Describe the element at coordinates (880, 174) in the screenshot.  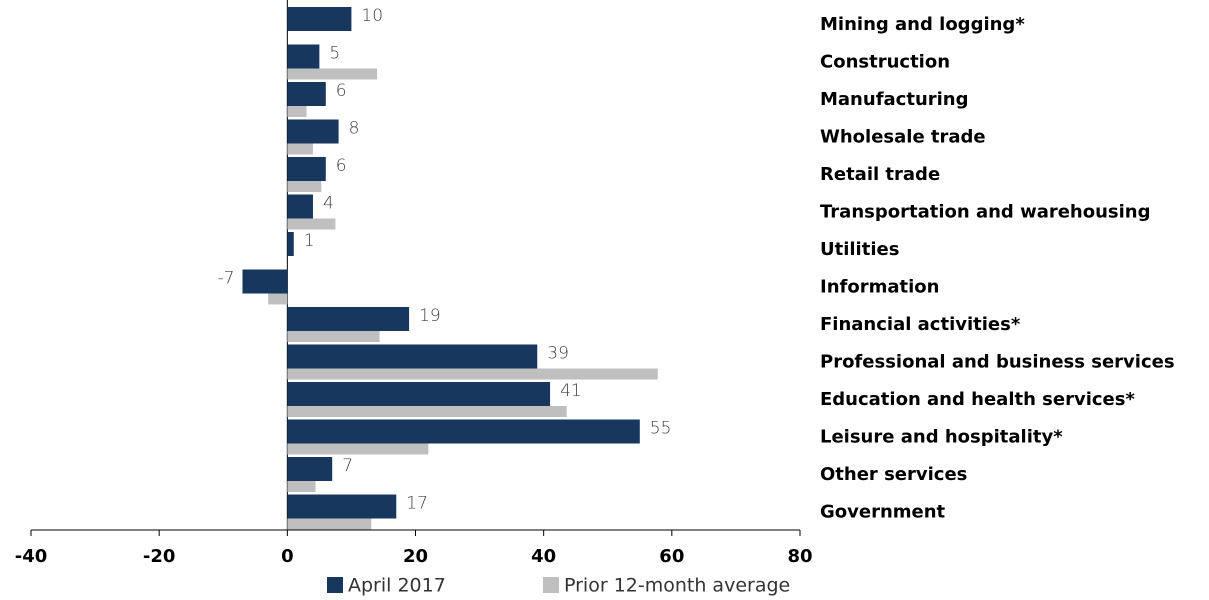
I see `category-label: Retail trade` at that location.